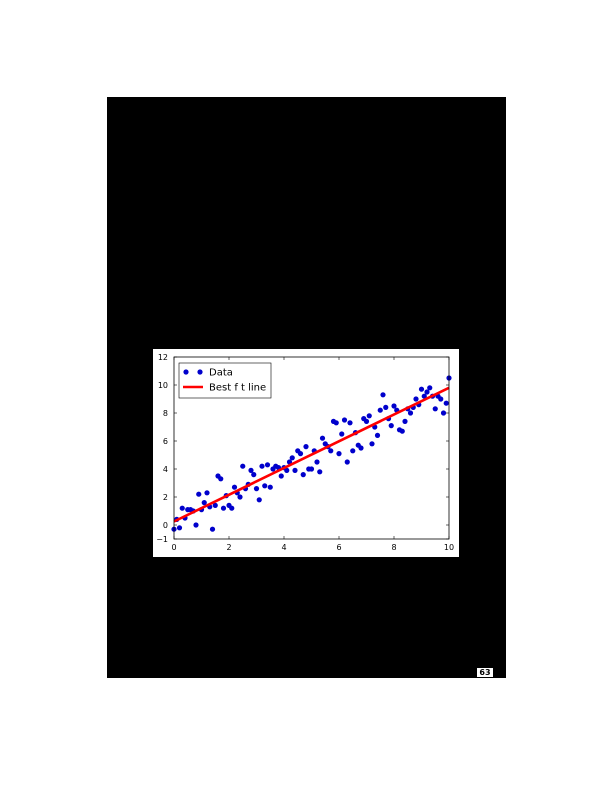 Image resolution: width=612 pixels, height=792 pixels. Describe the element at coordinates (173, 547) in the screenshot. I see `x-tick-label: 0` at that location.